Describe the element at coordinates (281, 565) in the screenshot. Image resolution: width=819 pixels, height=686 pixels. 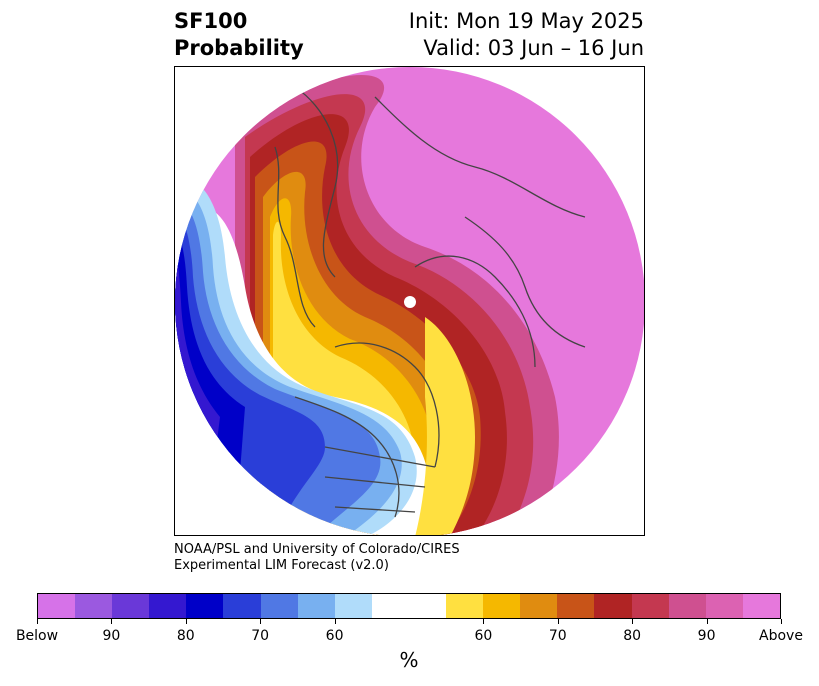
I see `credit-line-2: Experimental LIM Forecast (v2.0)` at that location.